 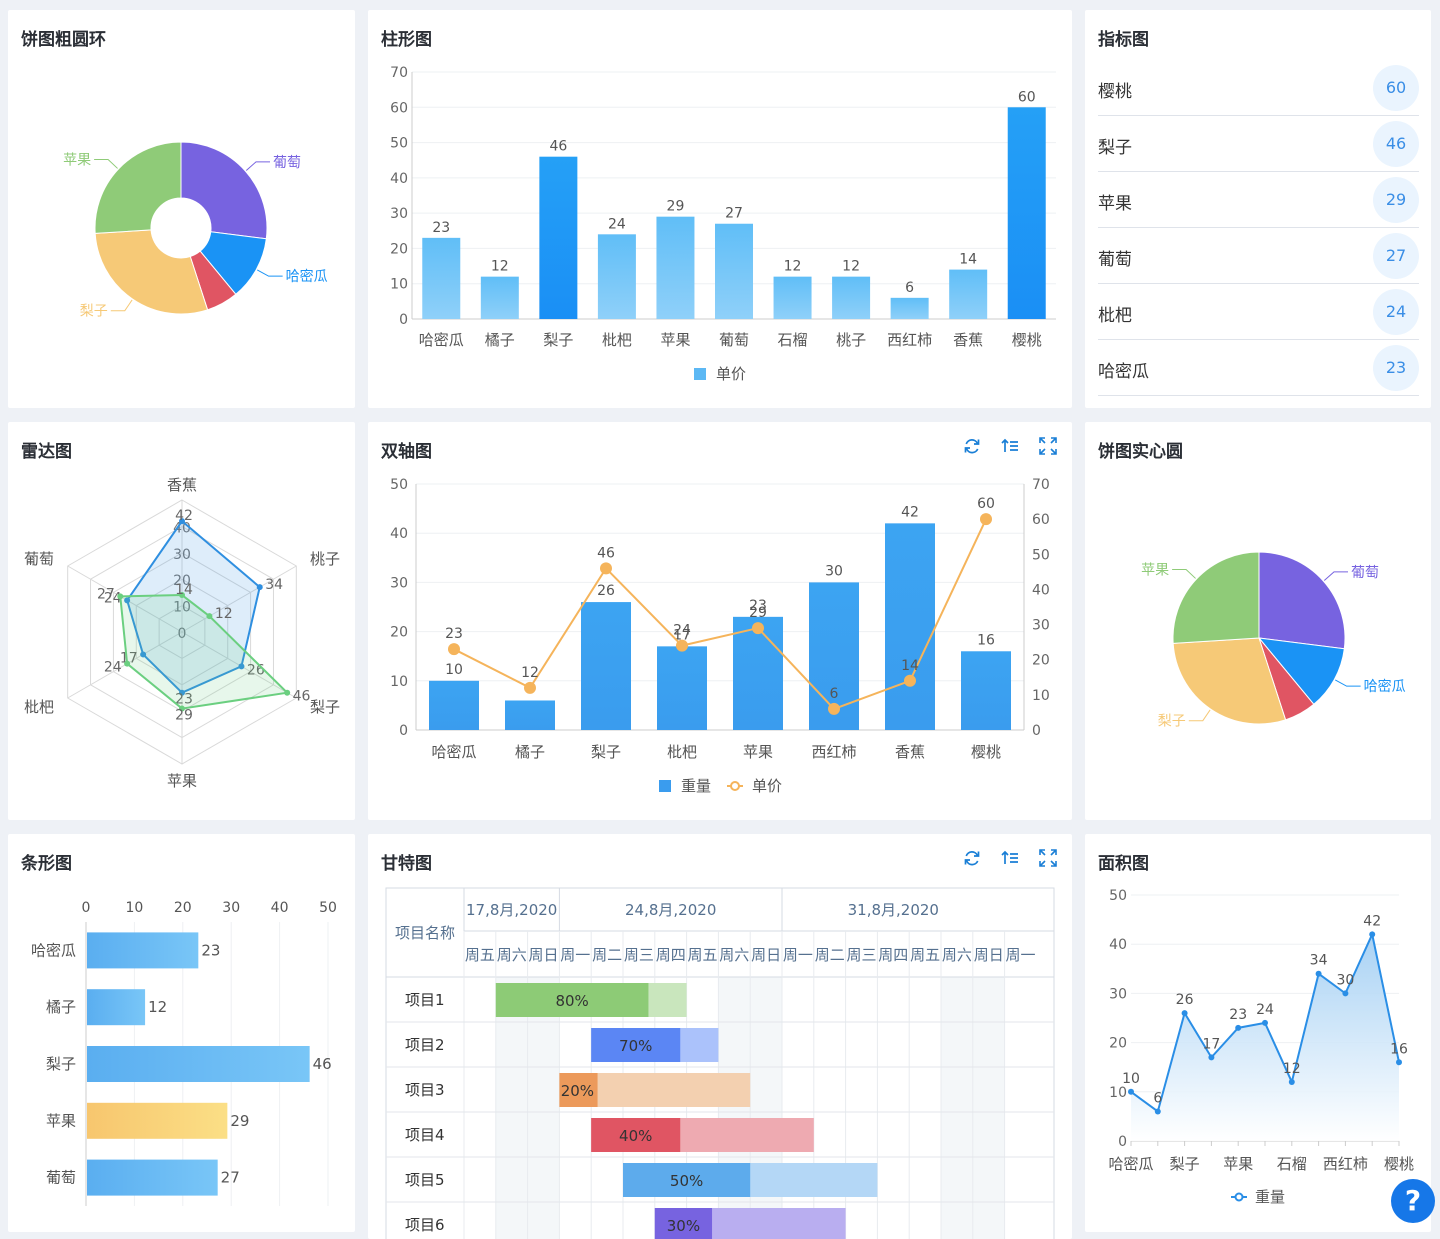 I want to click on x-tick-label: 枇杷, so click(x=682, y=752).